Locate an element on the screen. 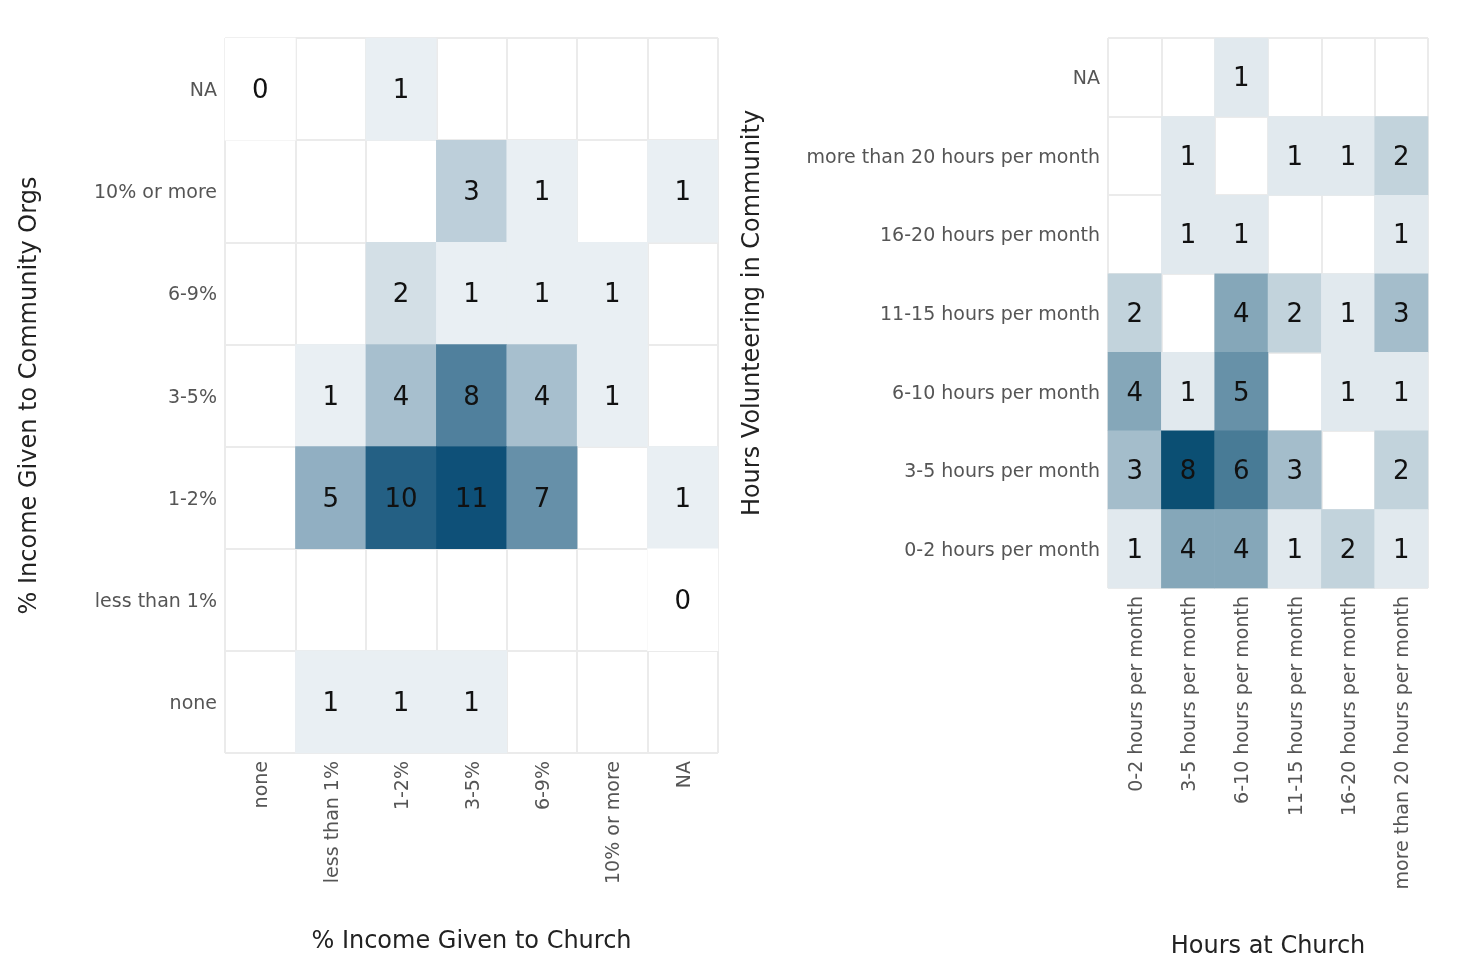 The width and height of the screenshot is (1470, 979). y-tick-label: more than 20 hours per month is located at coordinates (953, 155).